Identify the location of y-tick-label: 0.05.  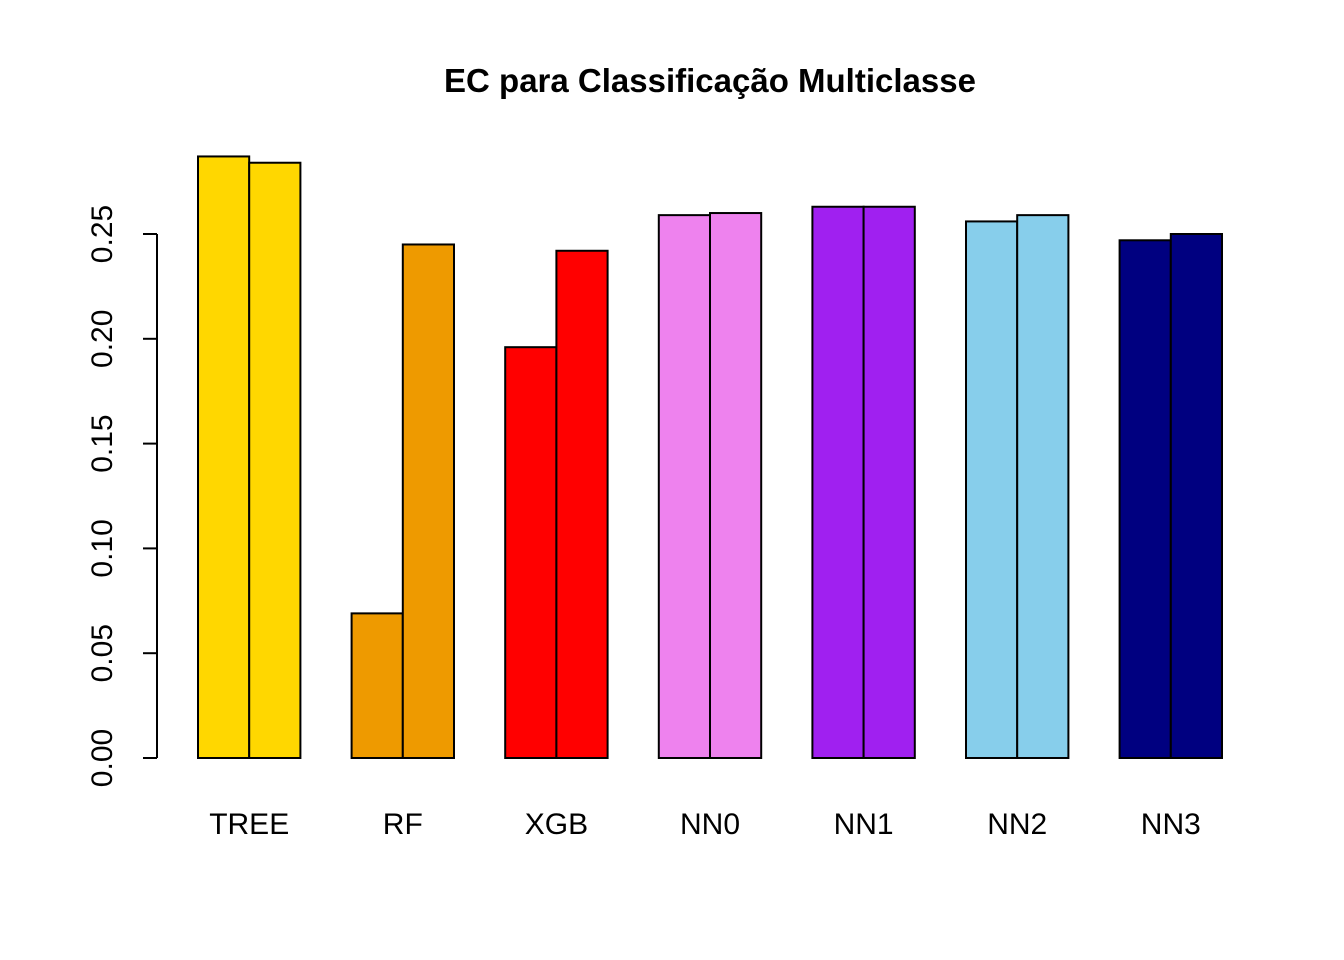
(102, 653).